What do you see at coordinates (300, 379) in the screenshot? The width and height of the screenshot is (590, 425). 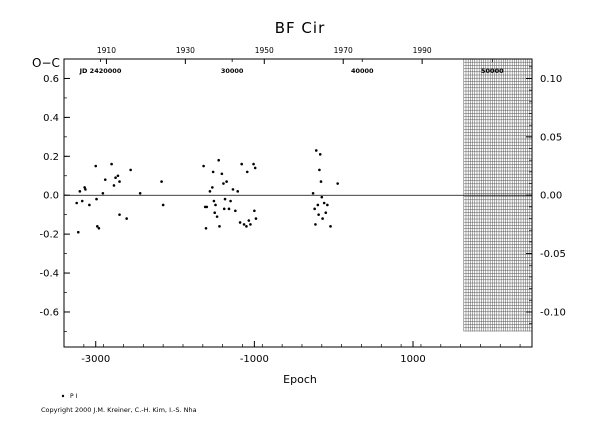 I see `x-axis-label: Epoch` at bounding box center [300, 379].